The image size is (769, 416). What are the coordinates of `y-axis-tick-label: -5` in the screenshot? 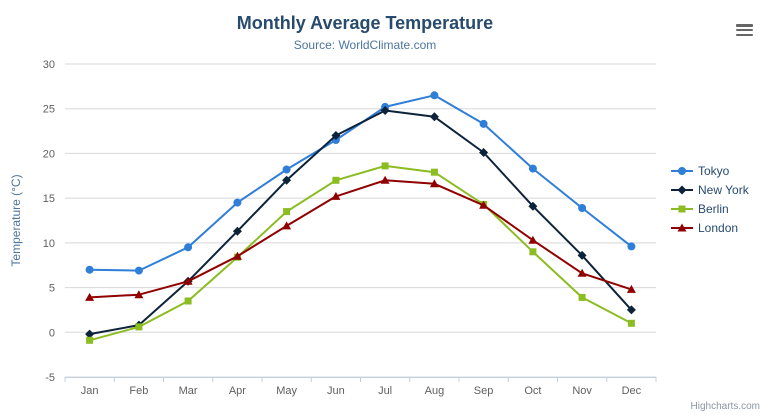 It's located at (50, 378).